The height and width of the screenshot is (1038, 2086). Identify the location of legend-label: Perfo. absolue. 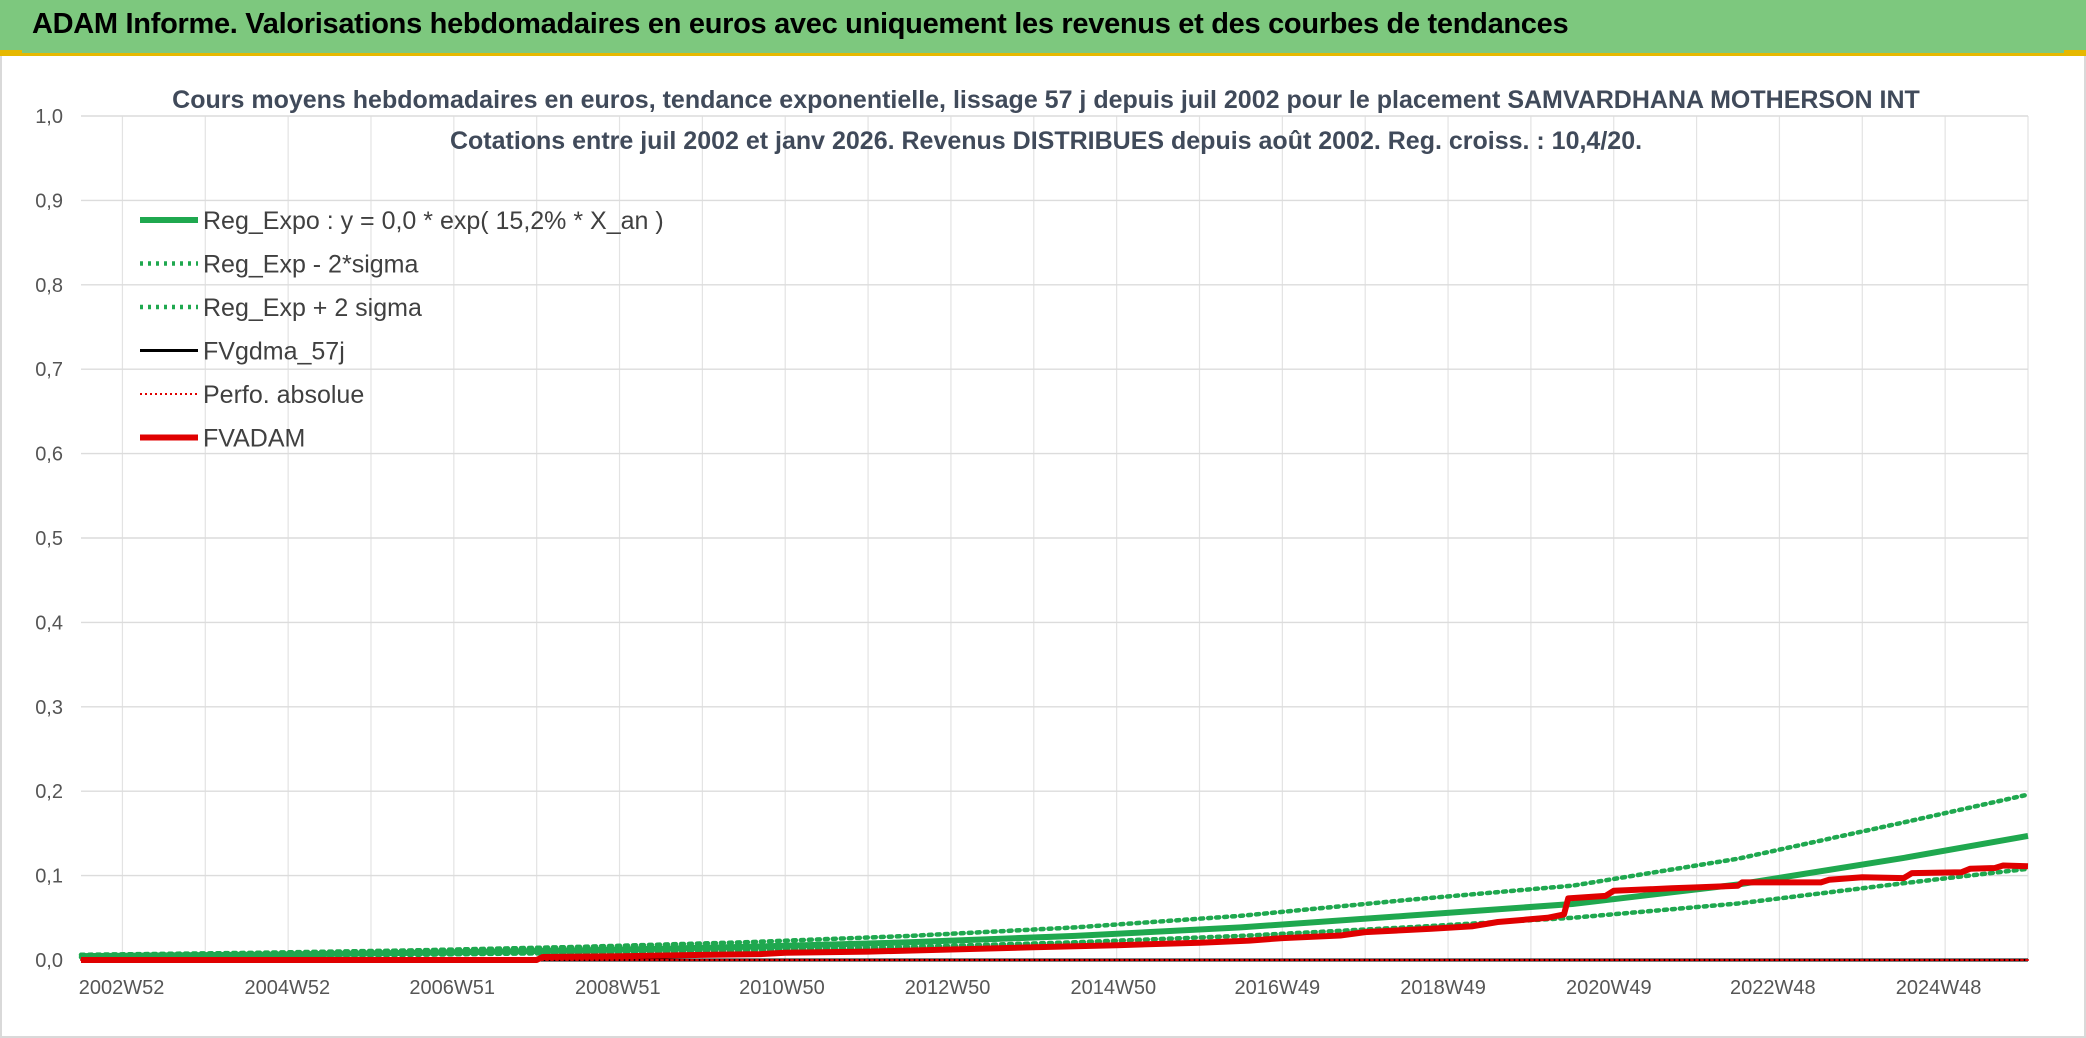
(283, 395).